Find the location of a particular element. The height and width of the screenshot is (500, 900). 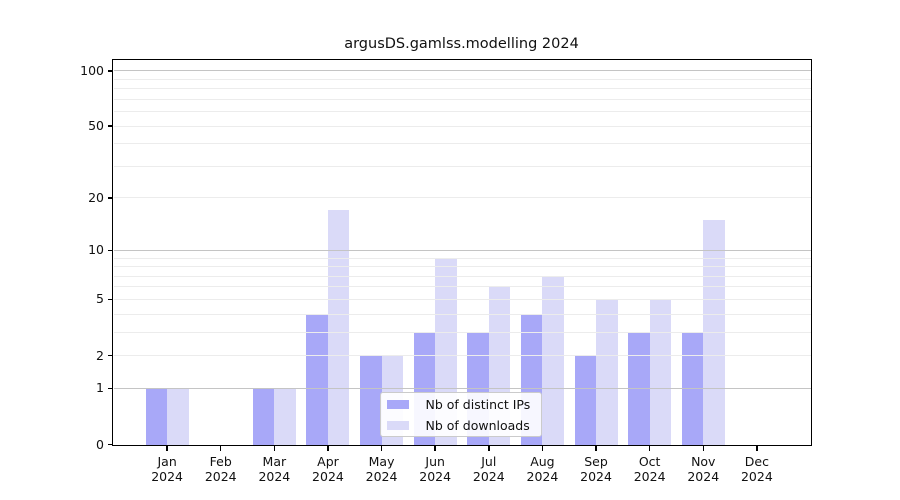

bar-downloads-jan is located at coordinates (178, 416).